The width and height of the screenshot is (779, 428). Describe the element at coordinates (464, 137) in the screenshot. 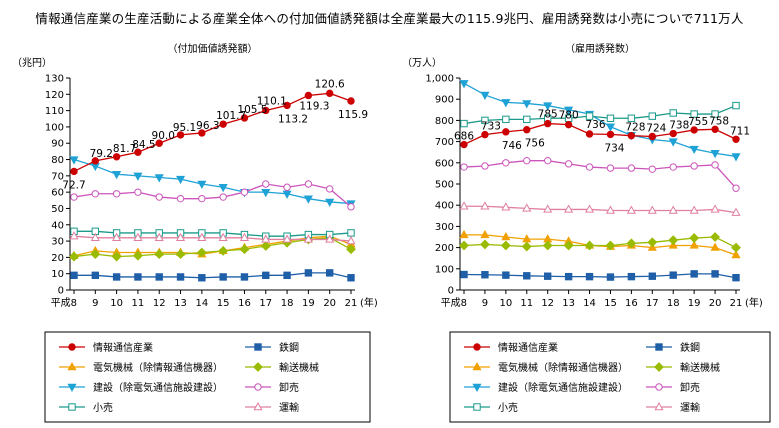

I see `data-label: 686` at that location.